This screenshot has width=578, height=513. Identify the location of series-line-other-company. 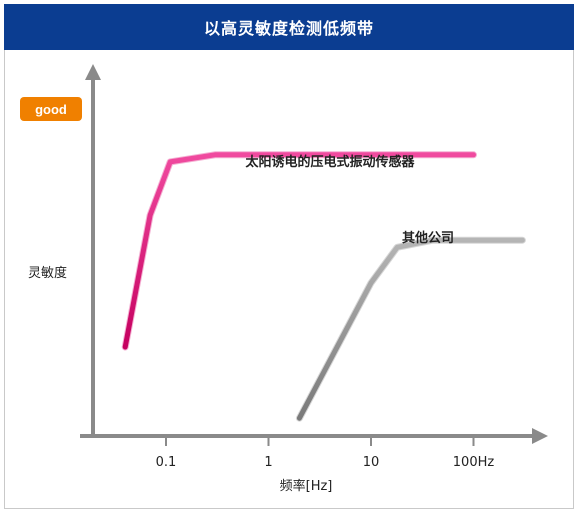
(410, 329).